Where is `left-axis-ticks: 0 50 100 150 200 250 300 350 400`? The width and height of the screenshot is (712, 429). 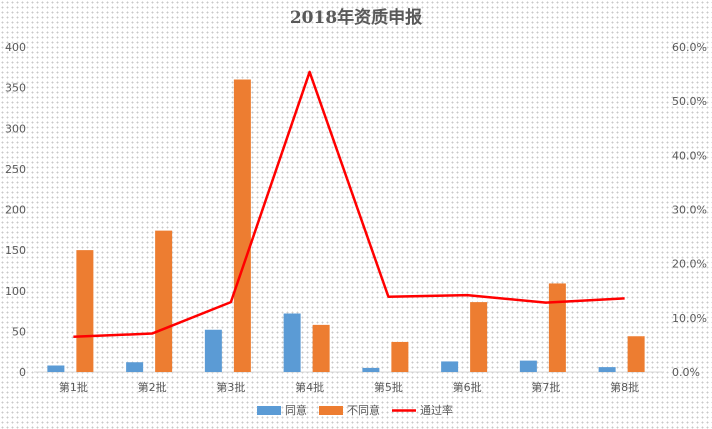
left-axis-ticks: 0 50 100 150 200 250 300 350 400 is located at coordinates (15, 210).